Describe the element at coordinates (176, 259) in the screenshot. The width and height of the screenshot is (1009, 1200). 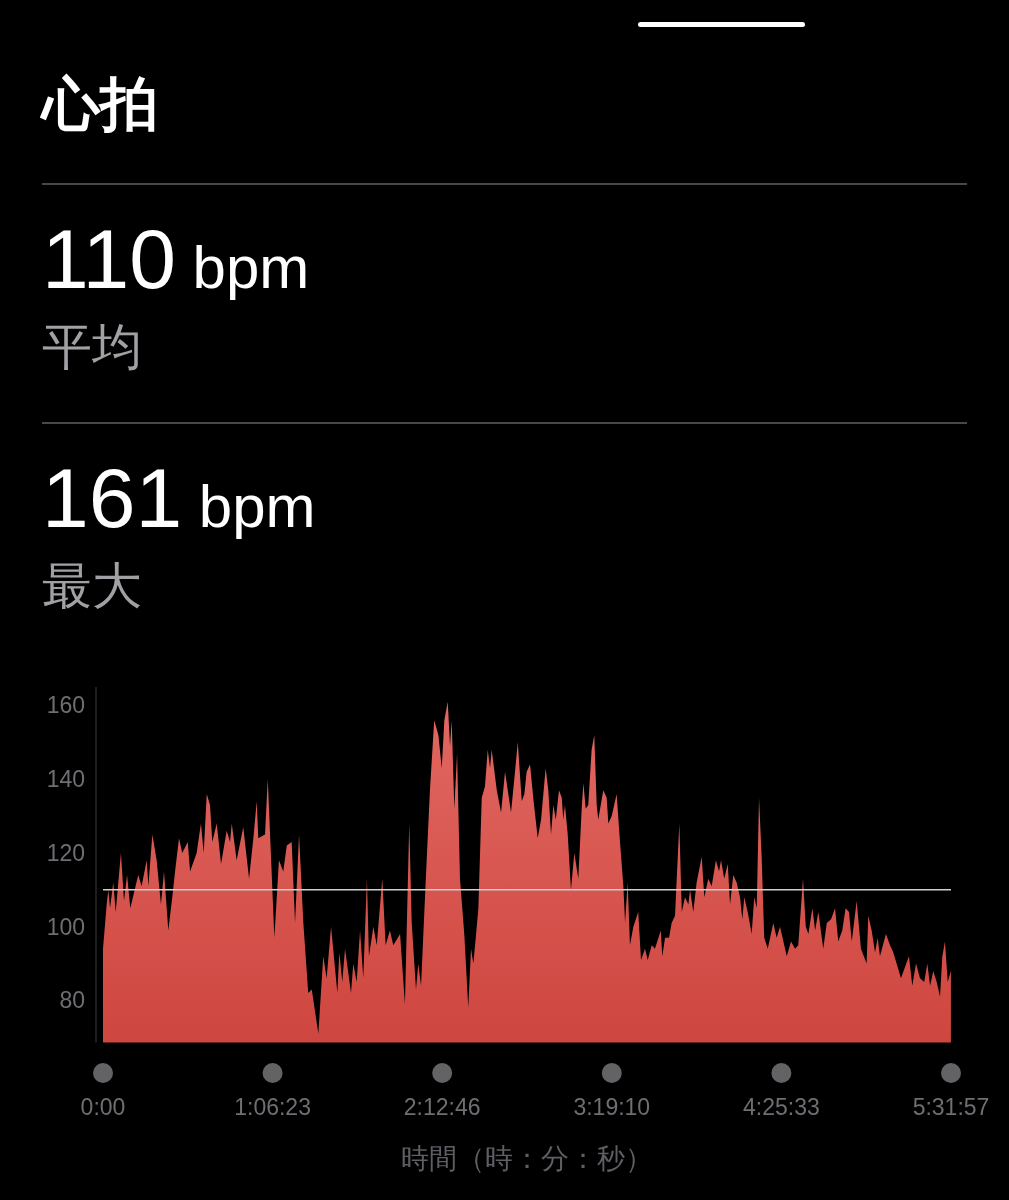
I see `annotation: 110 bpm` at that location.